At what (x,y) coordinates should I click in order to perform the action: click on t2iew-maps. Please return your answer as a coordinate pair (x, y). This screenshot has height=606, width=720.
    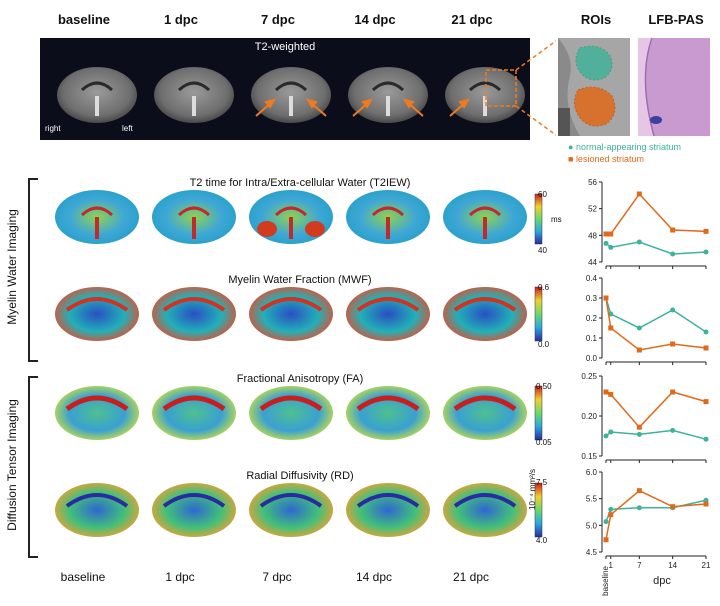
    Looking at the image, I should click on (299, 217).